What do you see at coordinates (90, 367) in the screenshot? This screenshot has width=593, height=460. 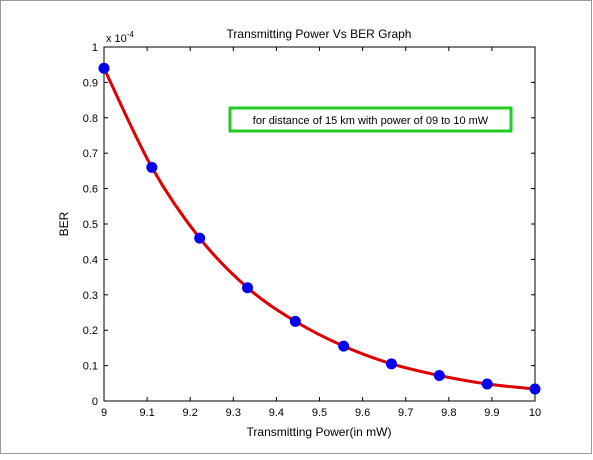 I see `y-tick-label: 0.1` at bounding box center [90, 367].